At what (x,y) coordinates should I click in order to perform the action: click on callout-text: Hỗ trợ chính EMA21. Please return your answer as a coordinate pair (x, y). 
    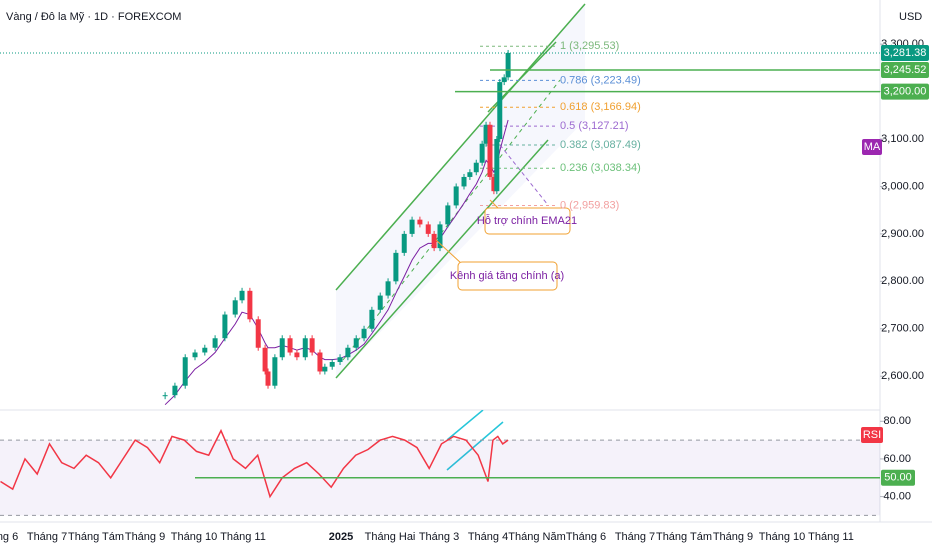
    Looking at the image, I should click on (527, 220).